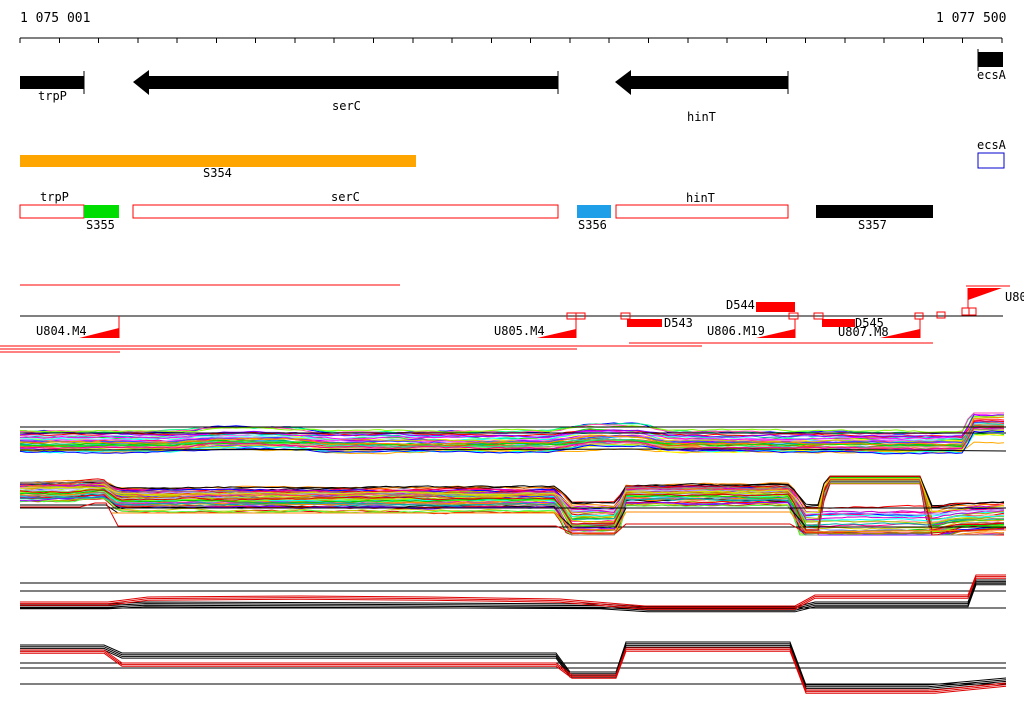 This screenshot has height=714, width=1024. I want to click on feature-right-small-open, so click(941, 315).